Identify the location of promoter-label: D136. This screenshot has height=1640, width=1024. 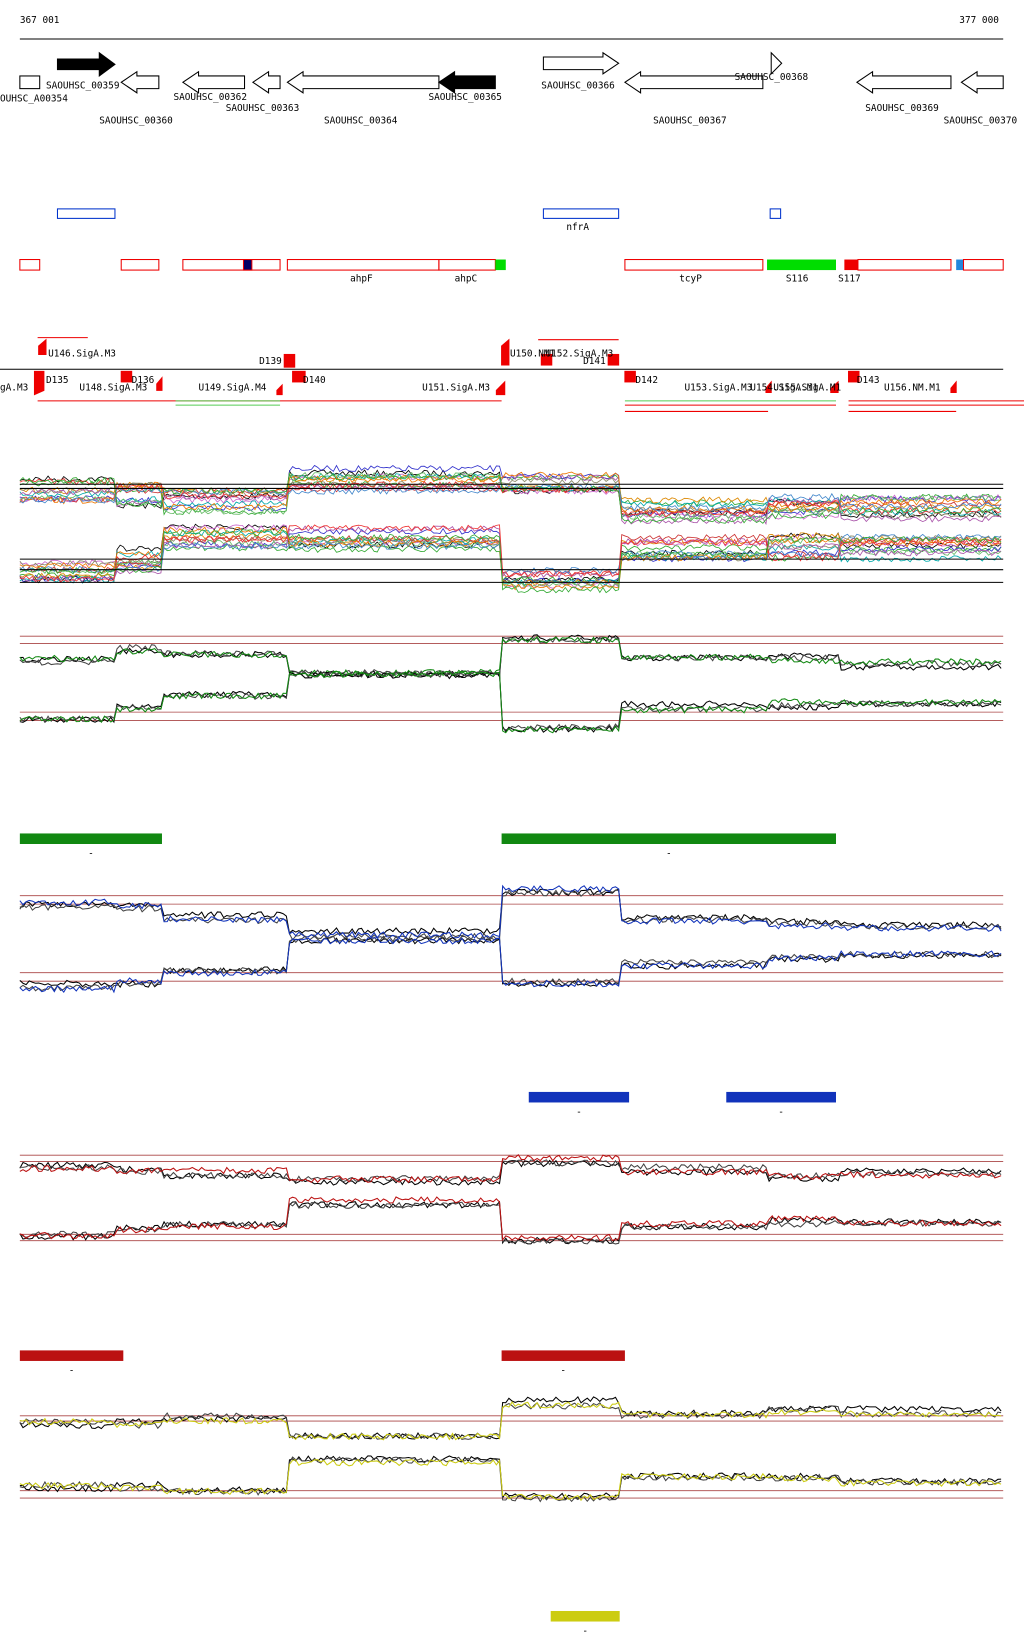
(143, 380).